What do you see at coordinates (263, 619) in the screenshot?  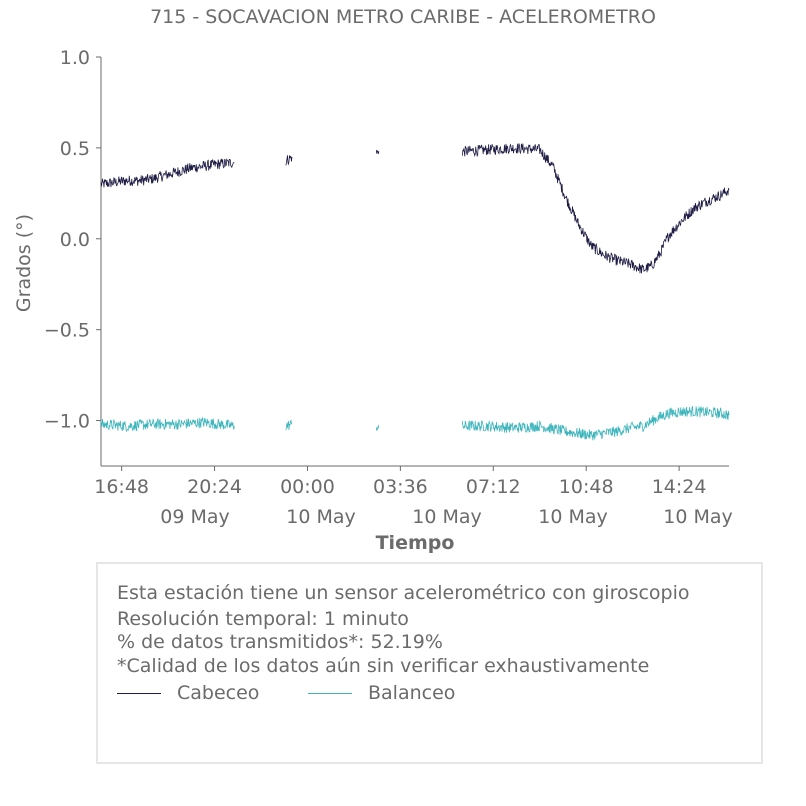 I see `info-resolution-text: Resolución temporal: 1 minuto` at bounding box center [263, 619].